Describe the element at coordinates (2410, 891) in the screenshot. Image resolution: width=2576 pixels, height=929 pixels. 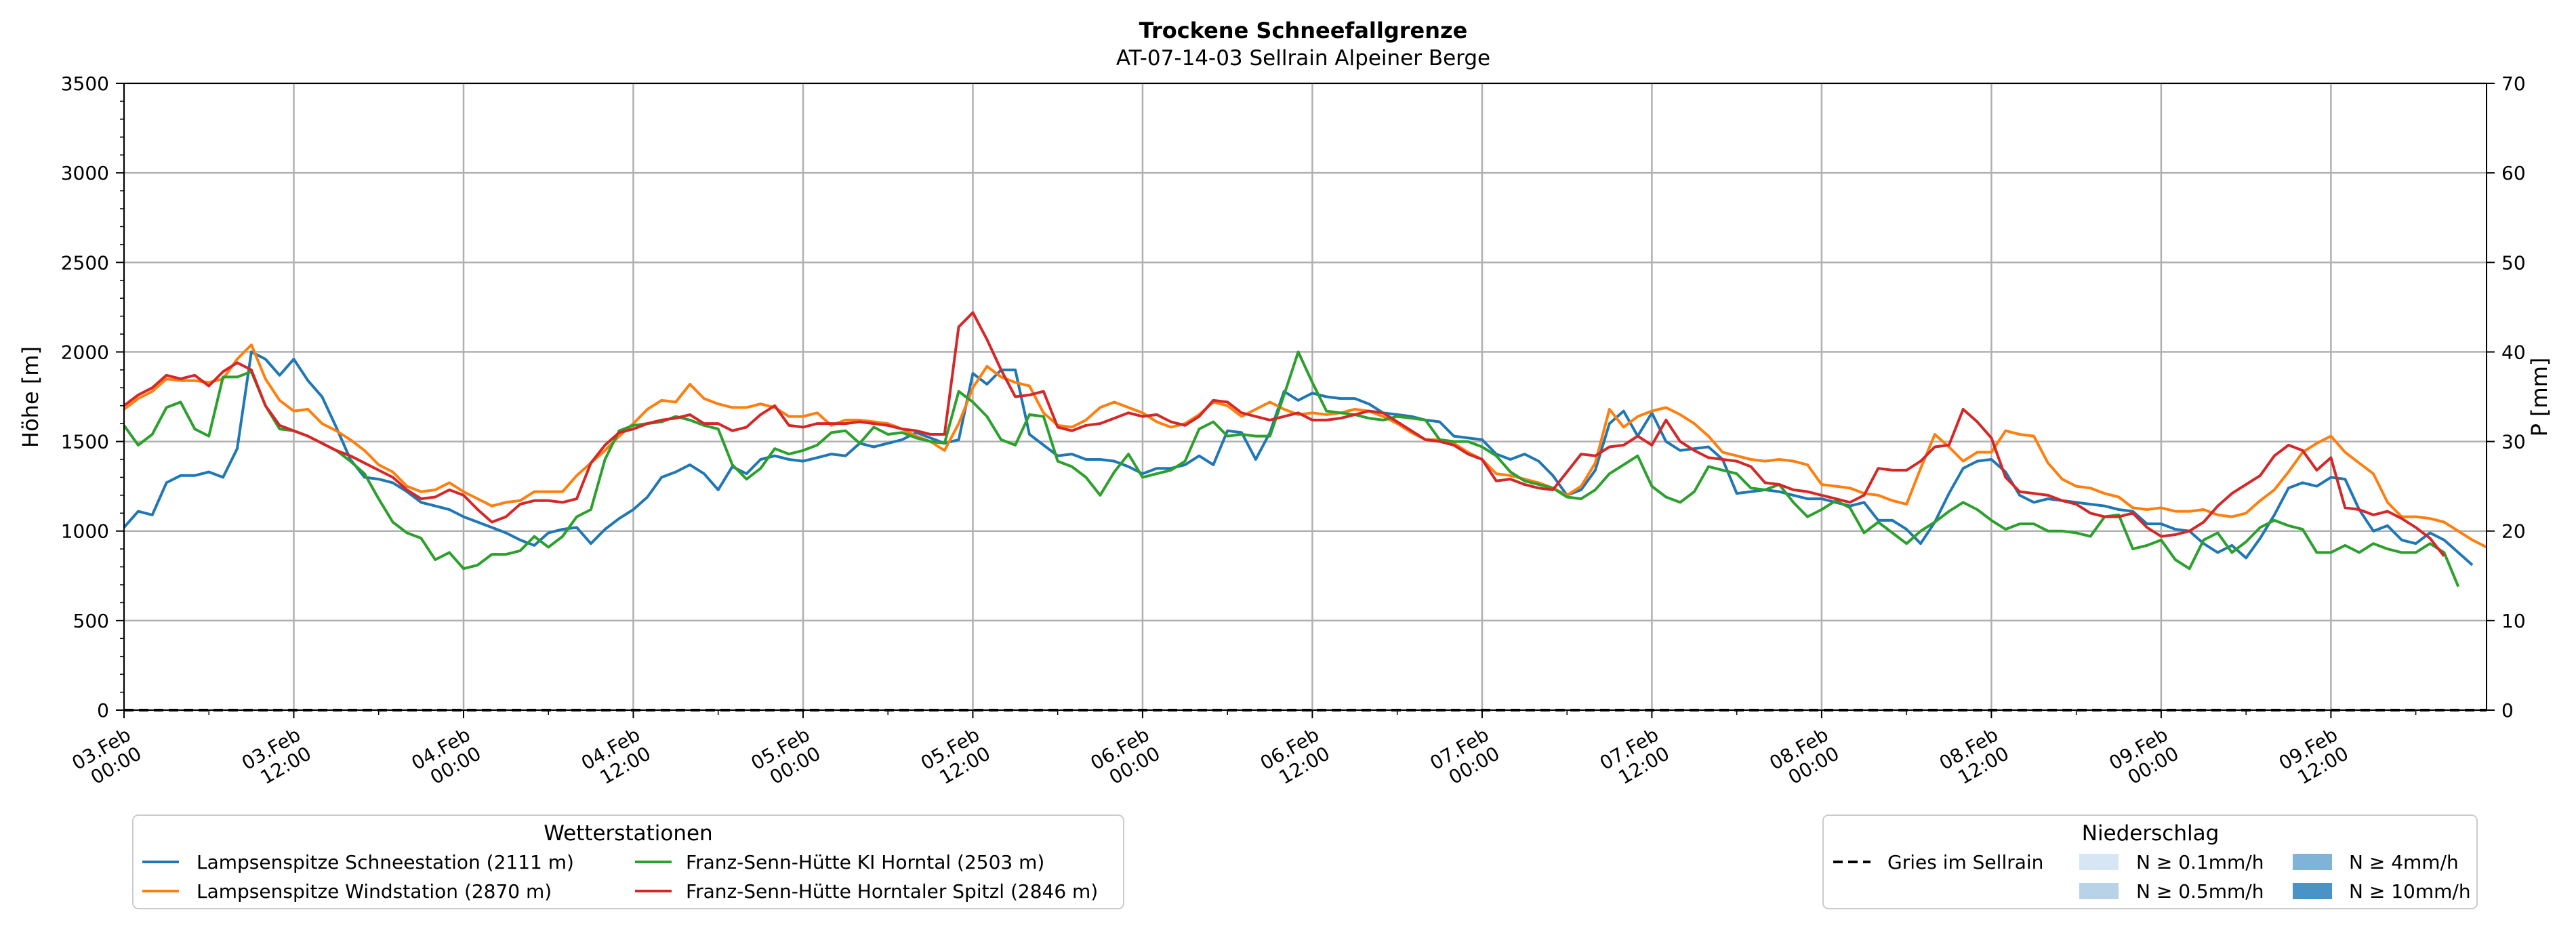
I see `legend-label-n-10: N ≥ 10mm/h` at that location.